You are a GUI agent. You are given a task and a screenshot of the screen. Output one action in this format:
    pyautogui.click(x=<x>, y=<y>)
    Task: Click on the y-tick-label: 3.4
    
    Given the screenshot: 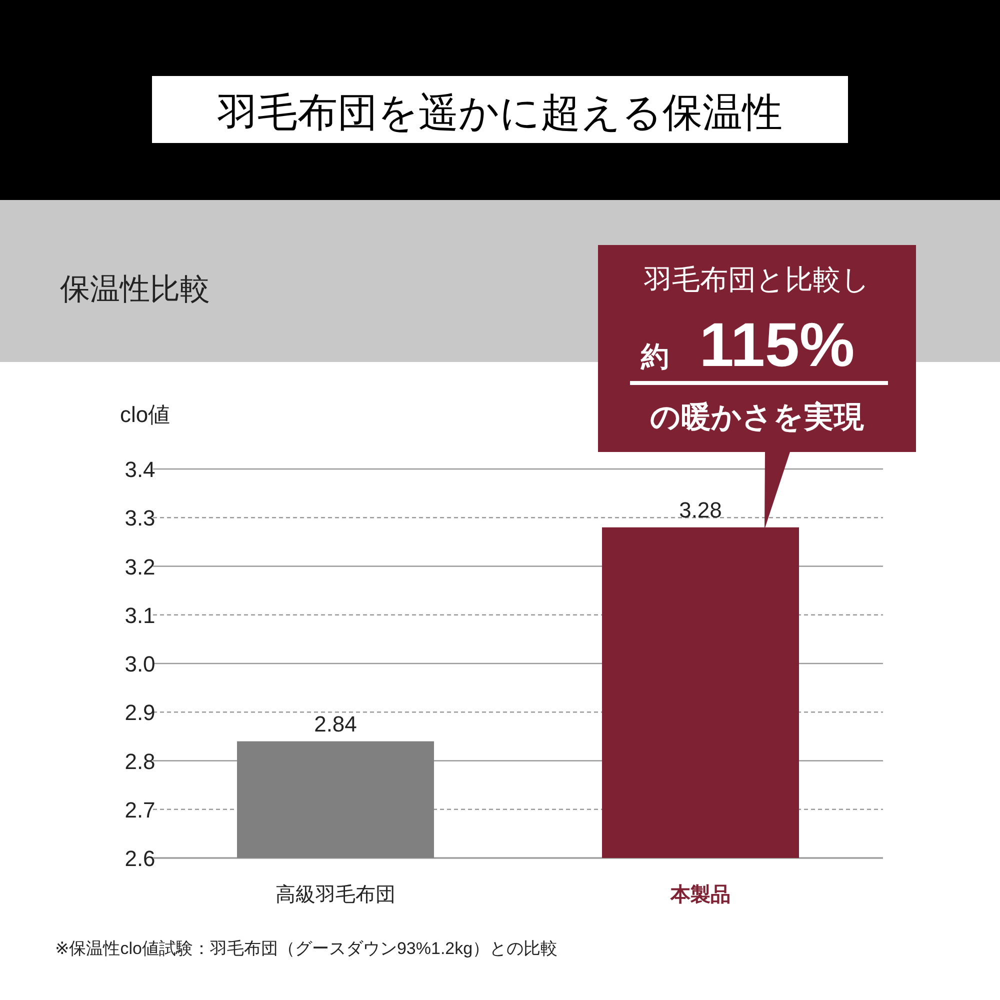 What is the action you would take?
    pyautogui.click(x=140, y=469)
    